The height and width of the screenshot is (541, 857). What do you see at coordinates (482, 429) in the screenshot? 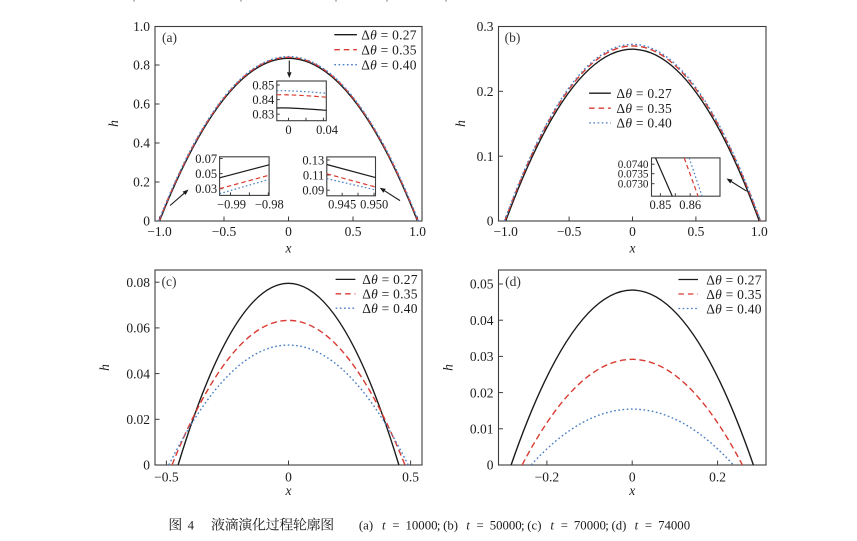
I see `svg-text: 0.01` at bounding box center [482, 429].